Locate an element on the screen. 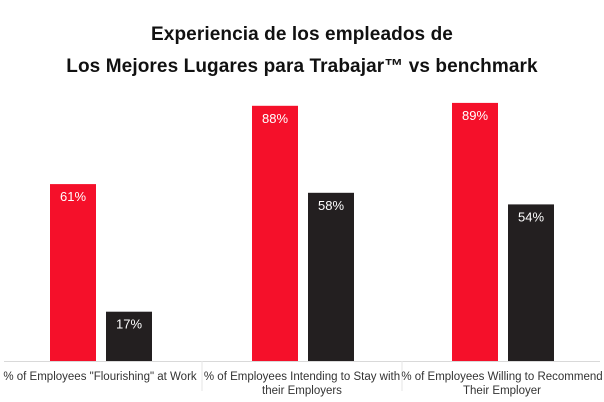 This screenshot has height=402, width=604. bar-s1-c3 is located at coordinates (475, 232).